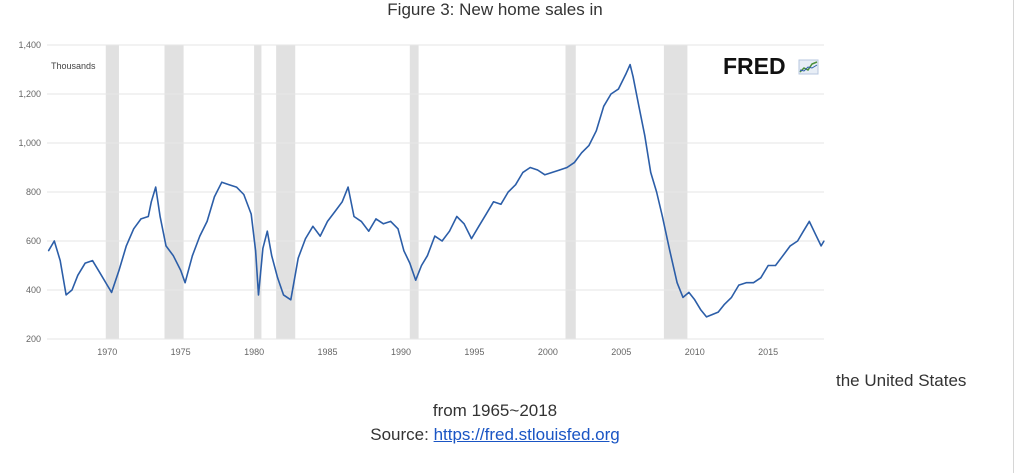 The height and width of the screenshot is (473, 1024). What do you see at coordinates (29, 143) in the screenshot?
I see `y-tick-label: 1,000` at bounding box center [29, 143].